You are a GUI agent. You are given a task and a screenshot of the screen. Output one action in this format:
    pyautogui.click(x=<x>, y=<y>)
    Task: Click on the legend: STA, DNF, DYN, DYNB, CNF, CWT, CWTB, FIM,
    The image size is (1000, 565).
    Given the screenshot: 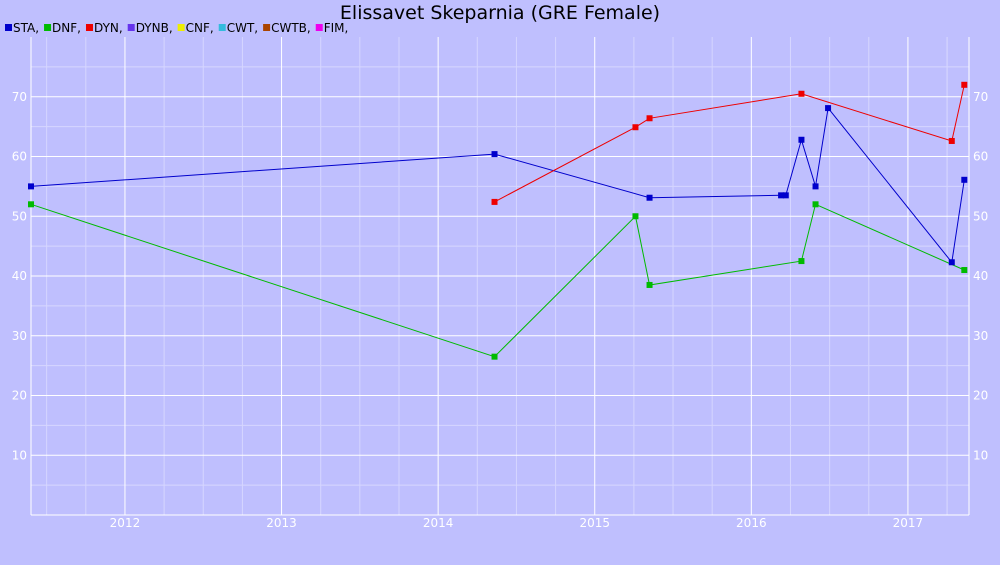 What is the action you would take?
    pyautogui.click(x=176, y=28)
    